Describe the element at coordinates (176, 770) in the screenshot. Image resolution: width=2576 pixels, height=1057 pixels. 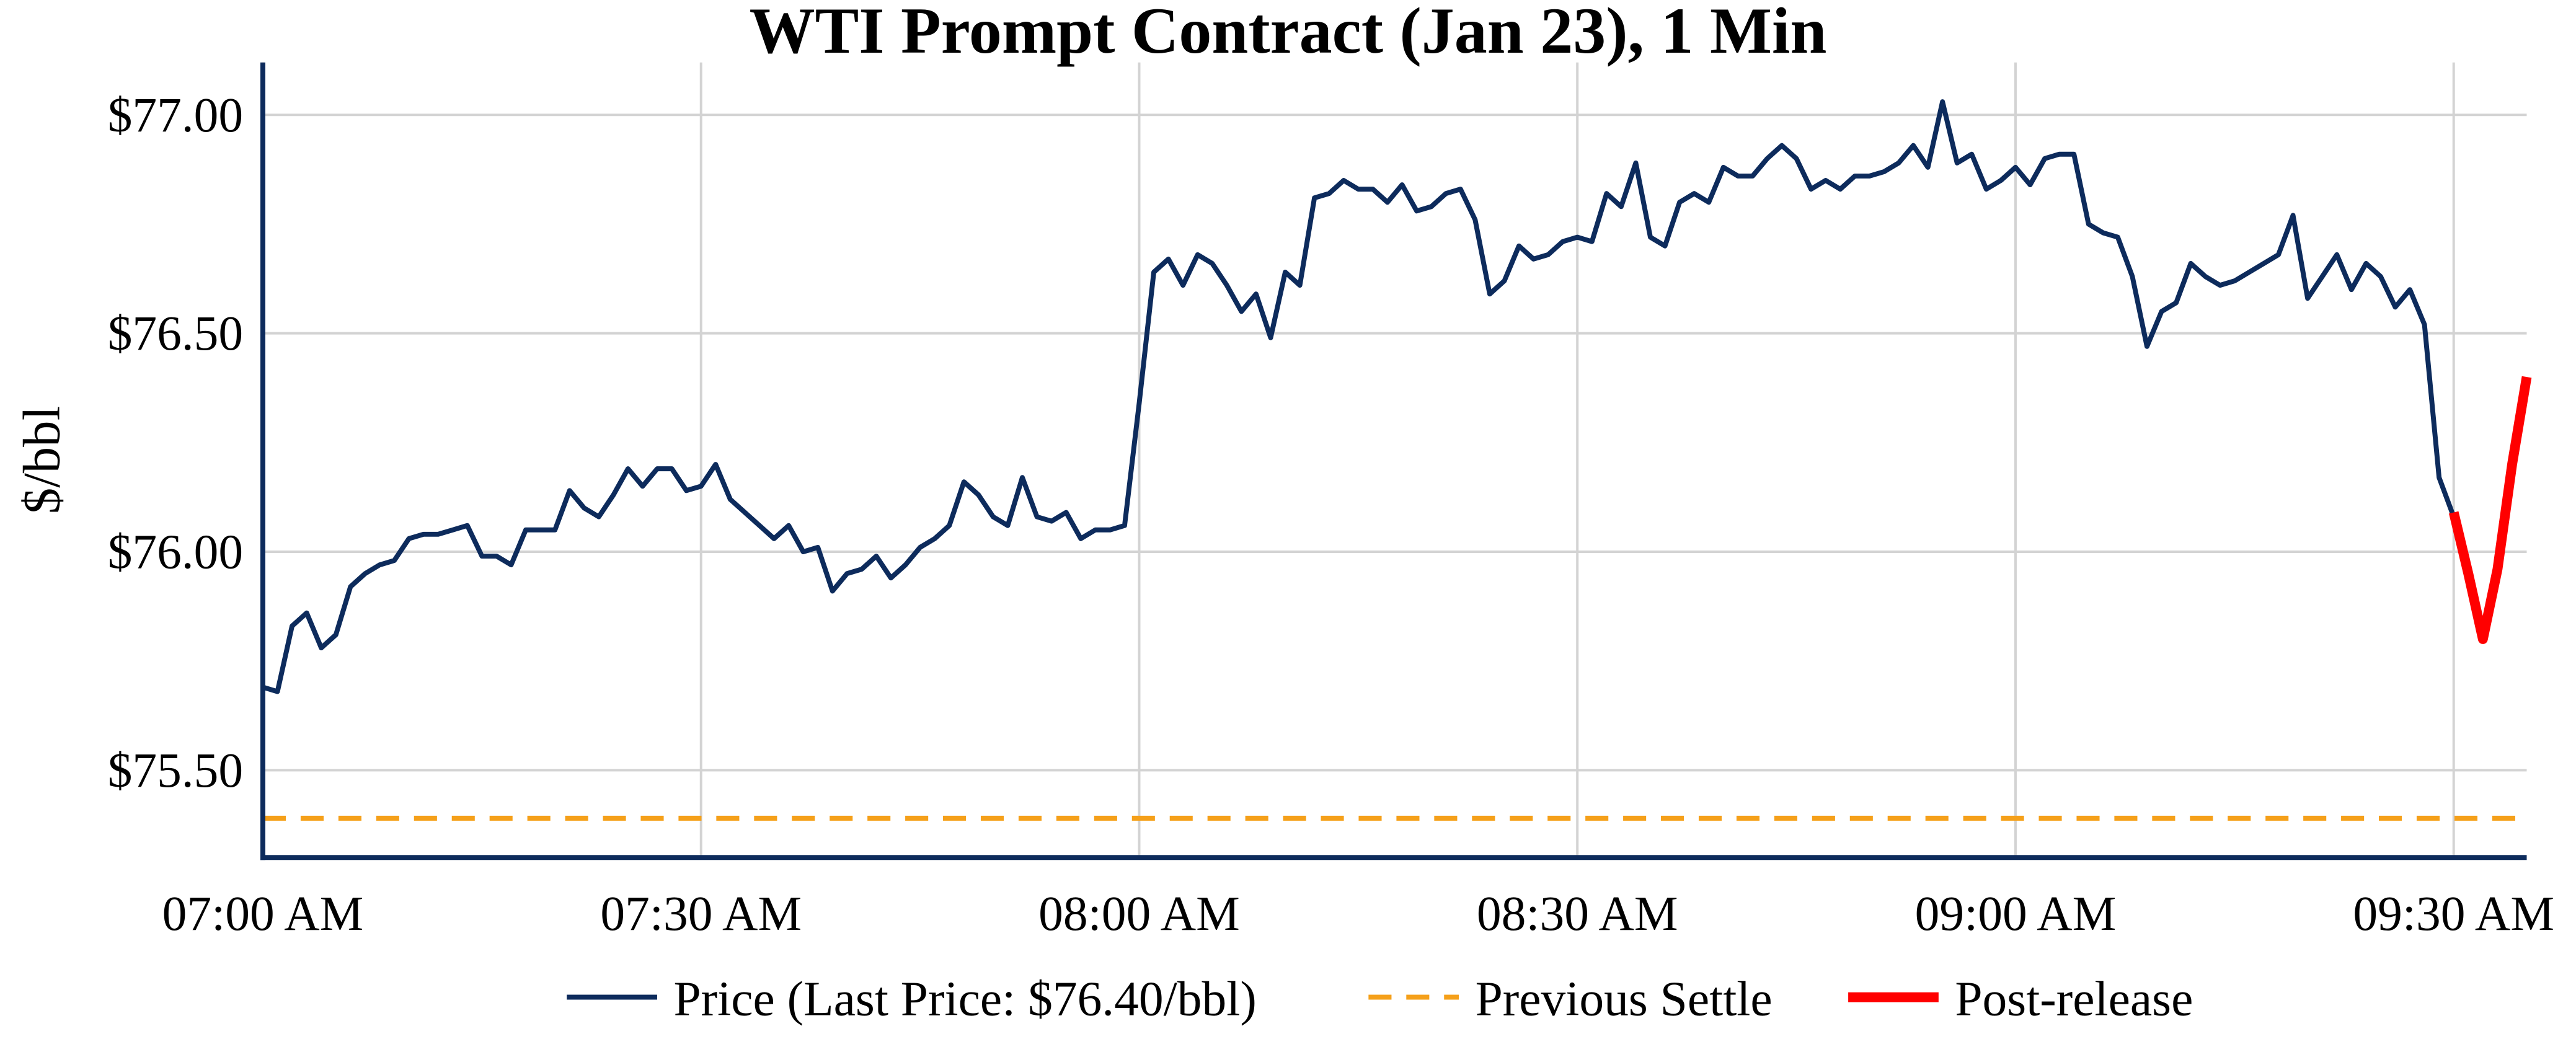
I see `y-tick-label: $75.50` at that location.